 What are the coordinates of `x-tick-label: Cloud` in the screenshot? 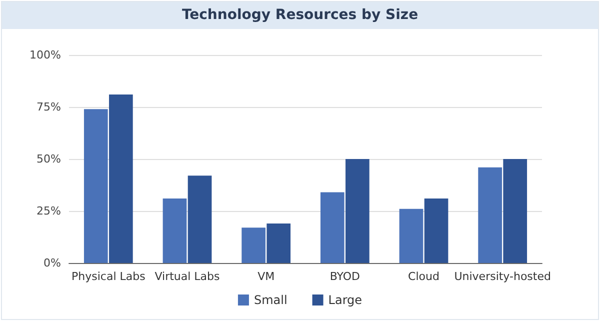 It's located at (424, 276).